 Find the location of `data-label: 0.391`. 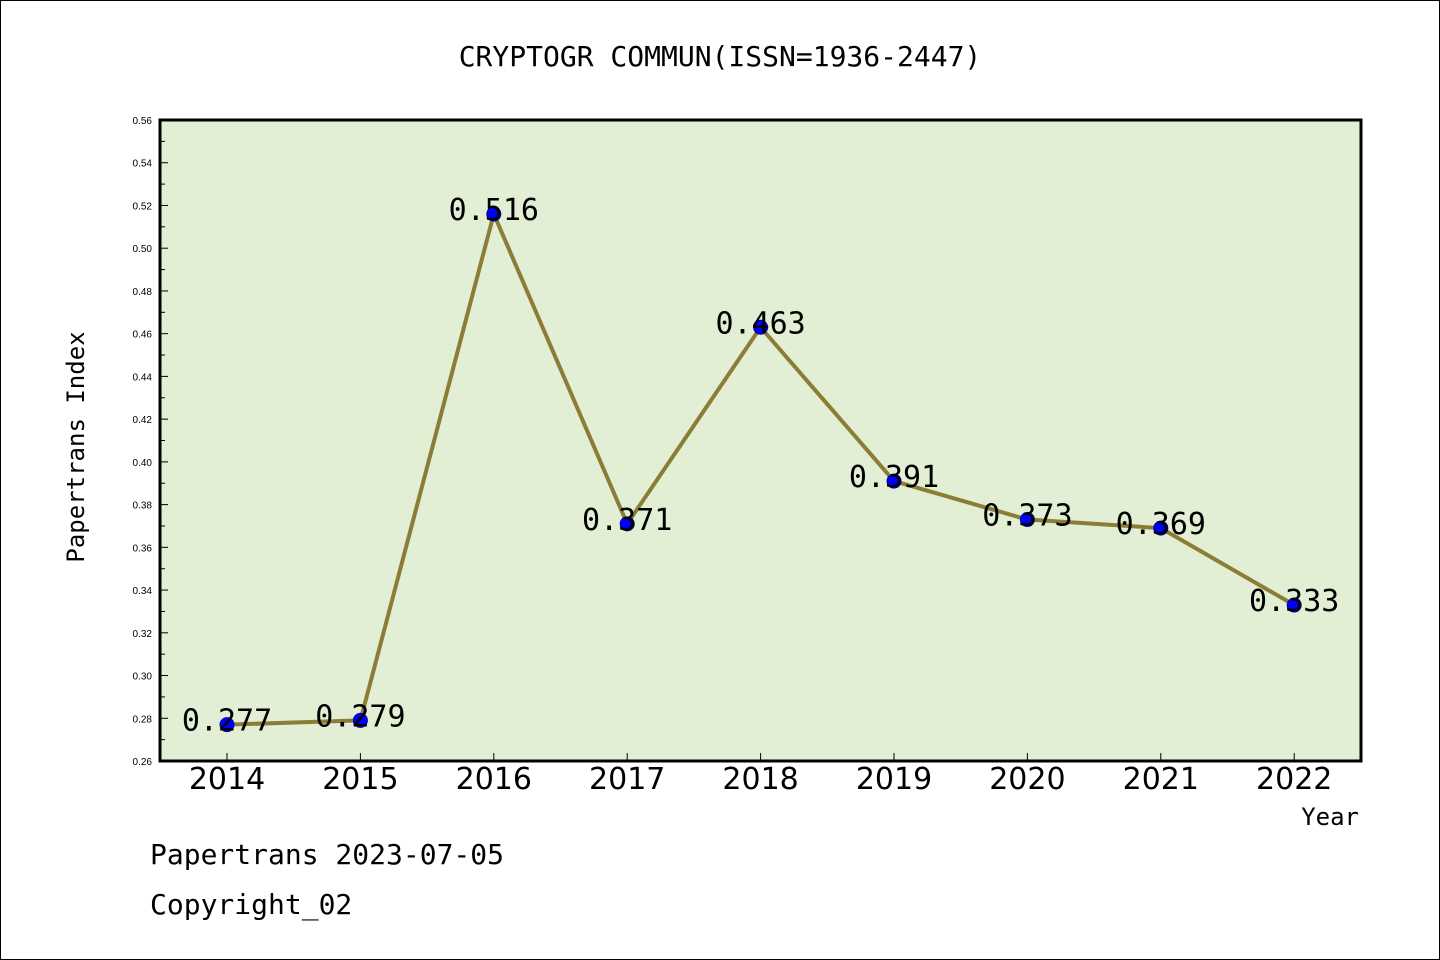

data-label: 0.391 is located at coordinates (894, 477).